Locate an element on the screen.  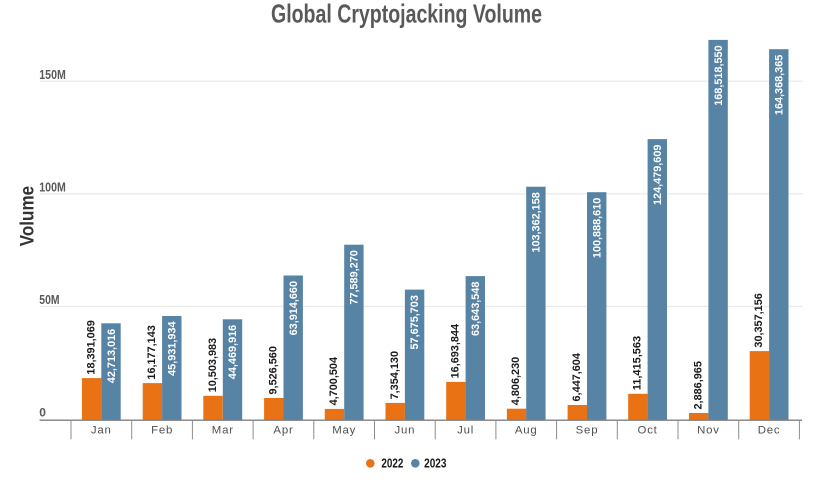
svg-text: Jul is located at coordinates (465, 430).